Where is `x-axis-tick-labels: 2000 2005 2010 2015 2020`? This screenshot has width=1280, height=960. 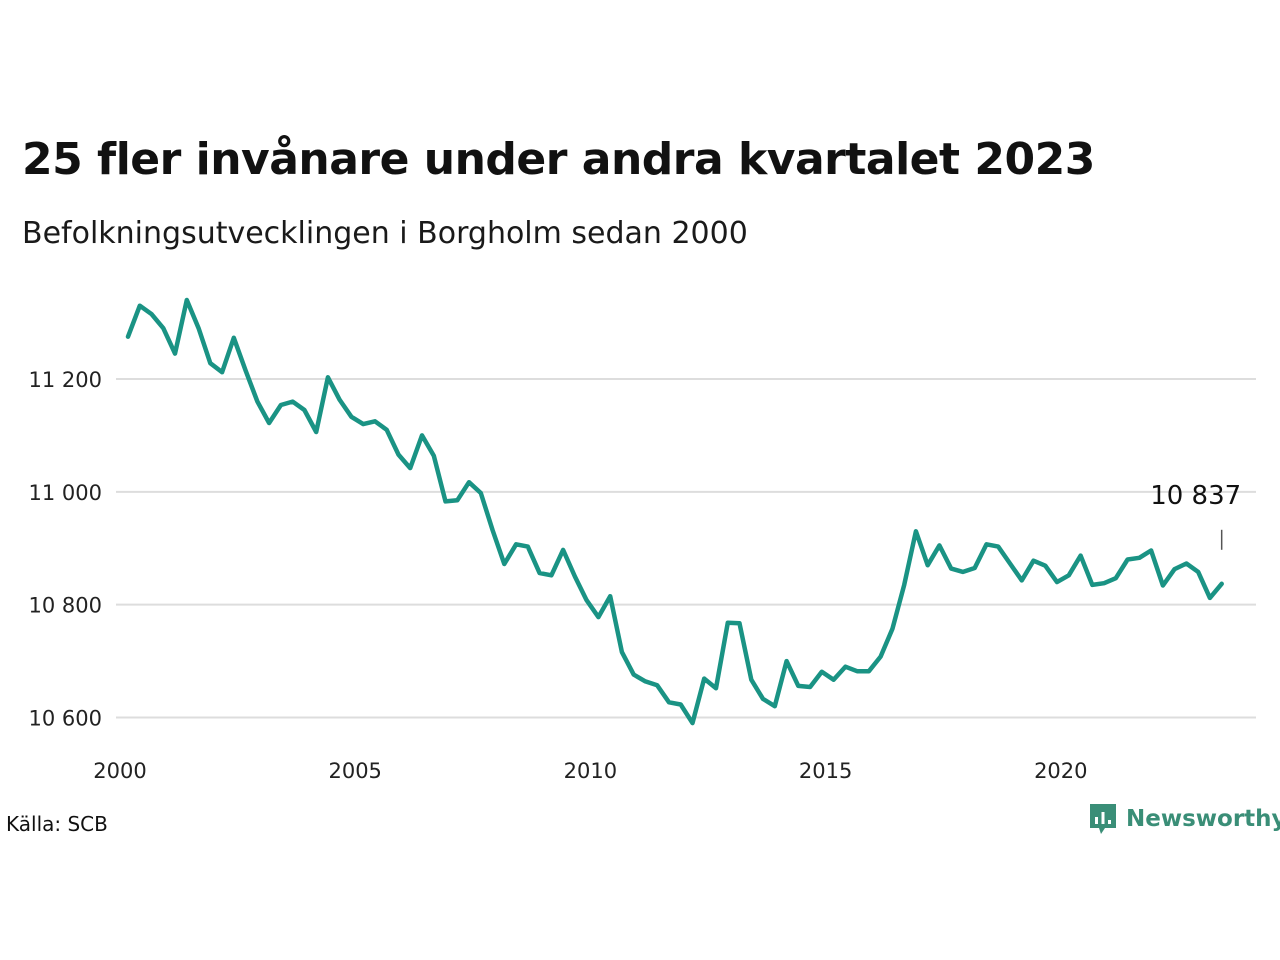
x-axis-tick-labels: 2000 2005 2010 2015 2020 is located at coordinates (590, 771).